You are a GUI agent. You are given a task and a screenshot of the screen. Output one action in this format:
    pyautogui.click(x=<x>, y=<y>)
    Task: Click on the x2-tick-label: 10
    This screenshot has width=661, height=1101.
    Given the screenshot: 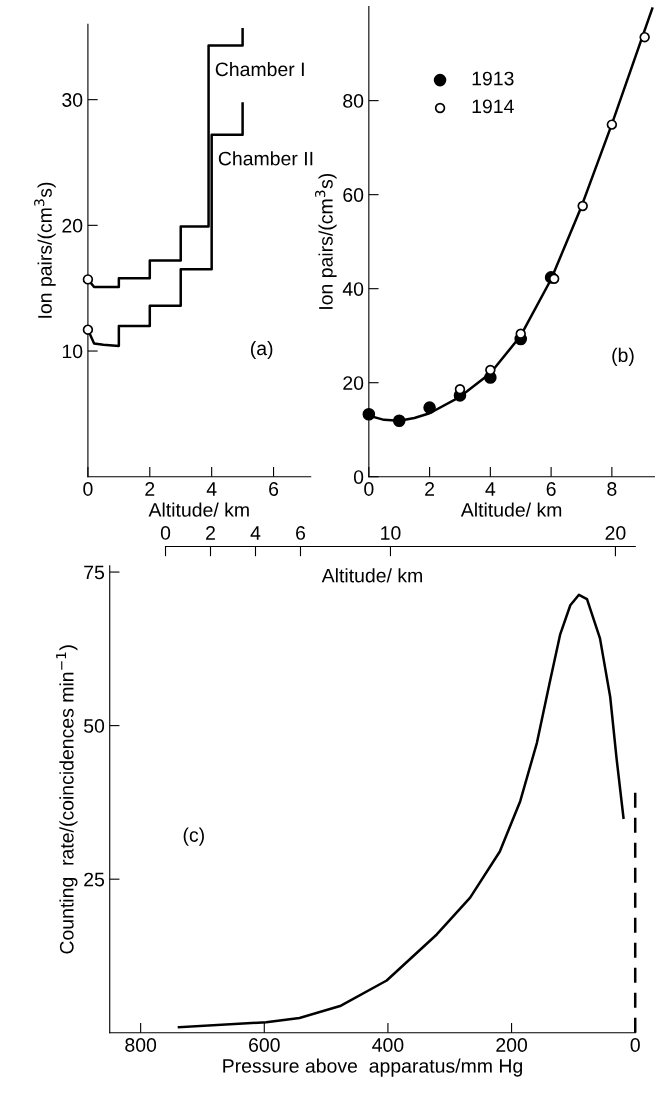 What is the action you would take?
    pyautogui.click(x=391, y=533)
    